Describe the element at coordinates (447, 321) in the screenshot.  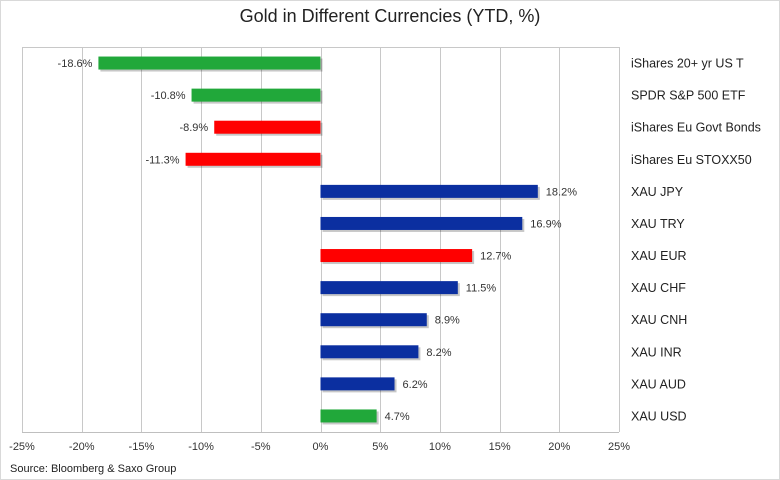
I see `data-label: 8.9%` at that location.